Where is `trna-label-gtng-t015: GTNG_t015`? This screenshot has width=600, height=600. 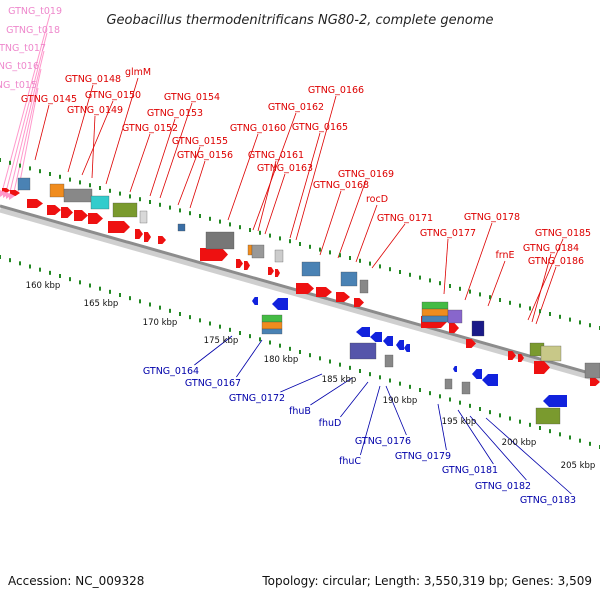
trna-label-gtng-t015: GTNG_t015 is located at coordinates (18, 85).